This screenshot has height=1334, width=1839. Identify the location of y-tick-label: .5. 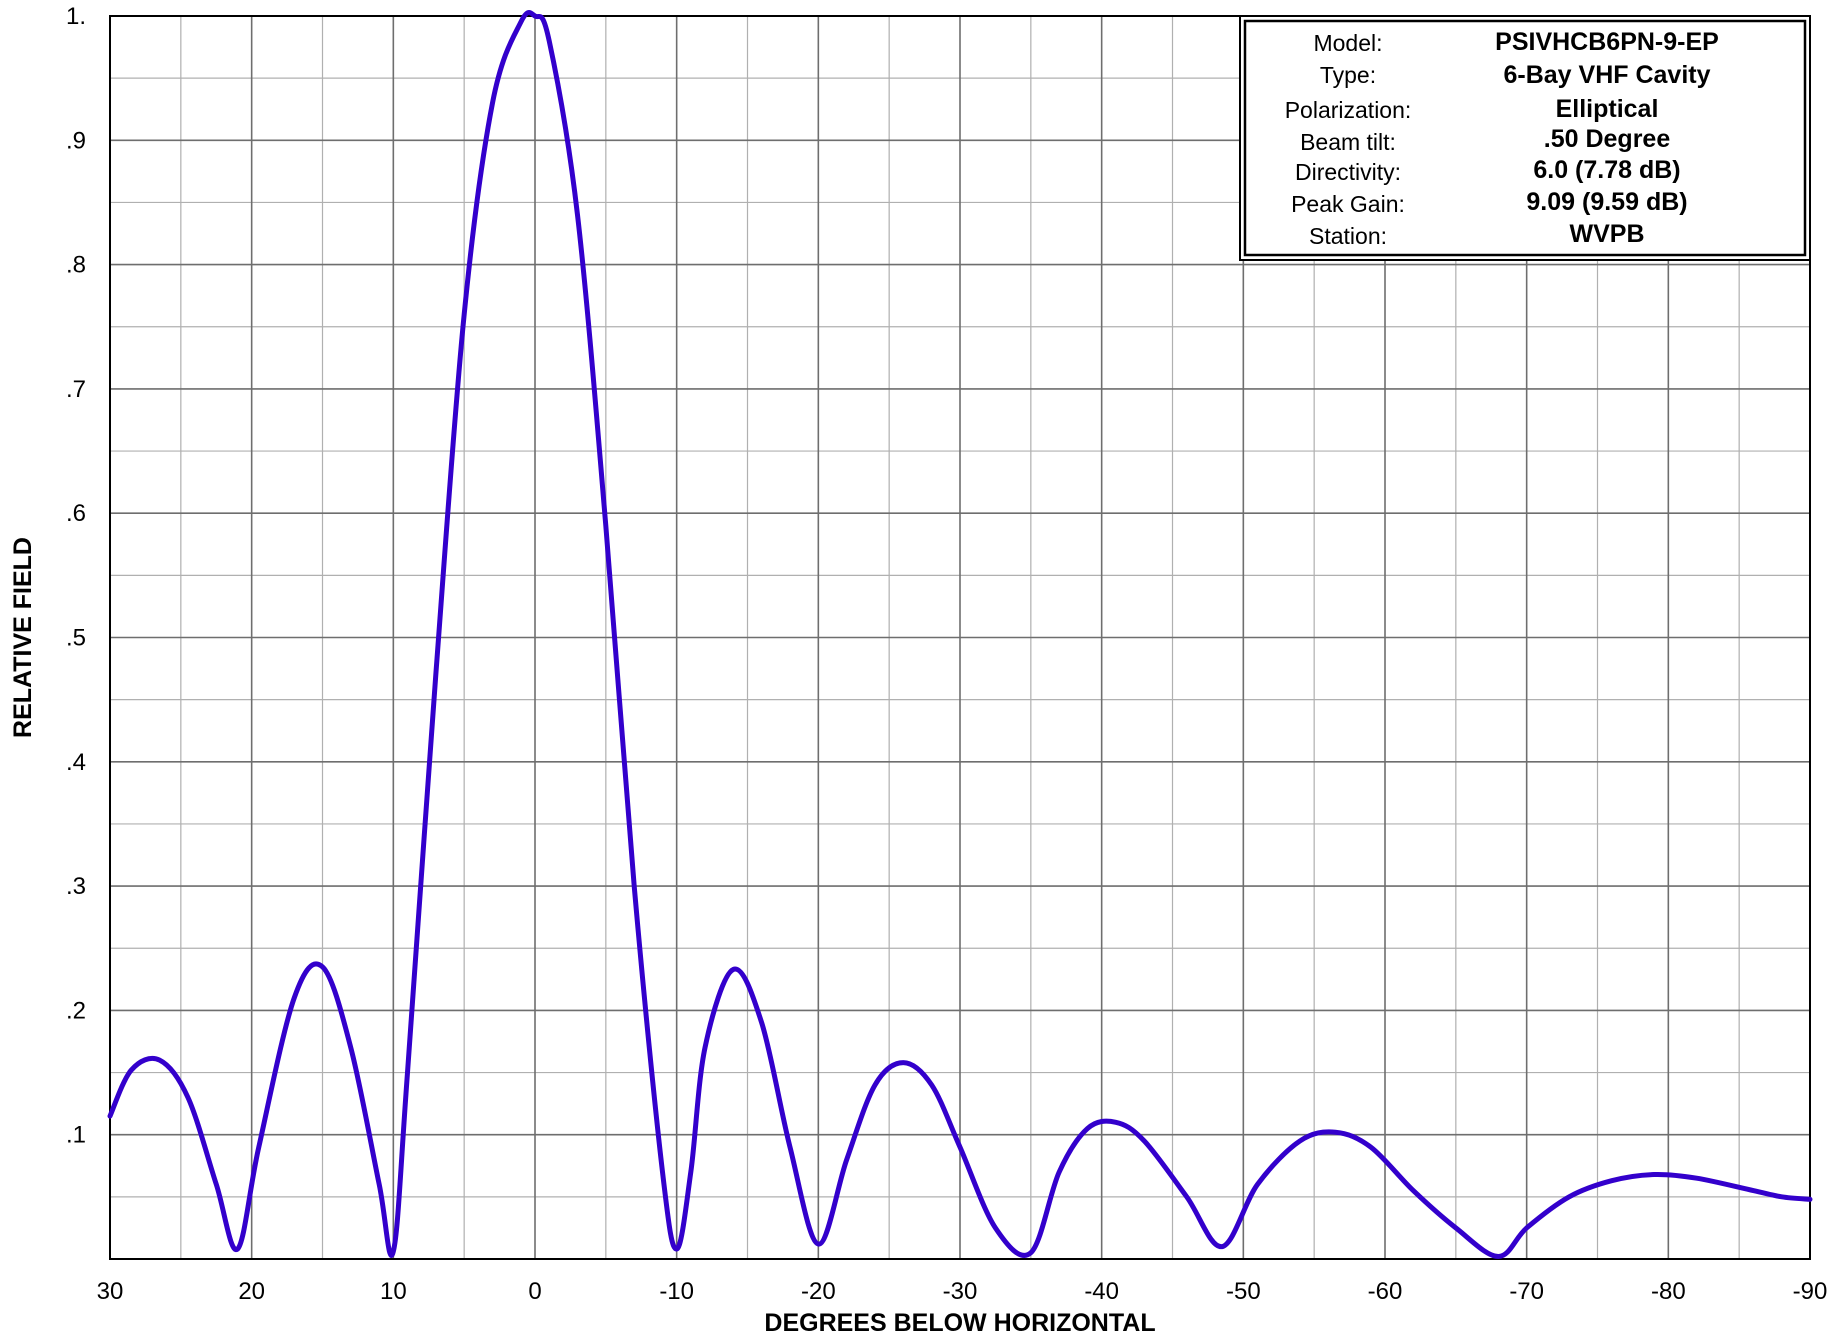
(76, 638).